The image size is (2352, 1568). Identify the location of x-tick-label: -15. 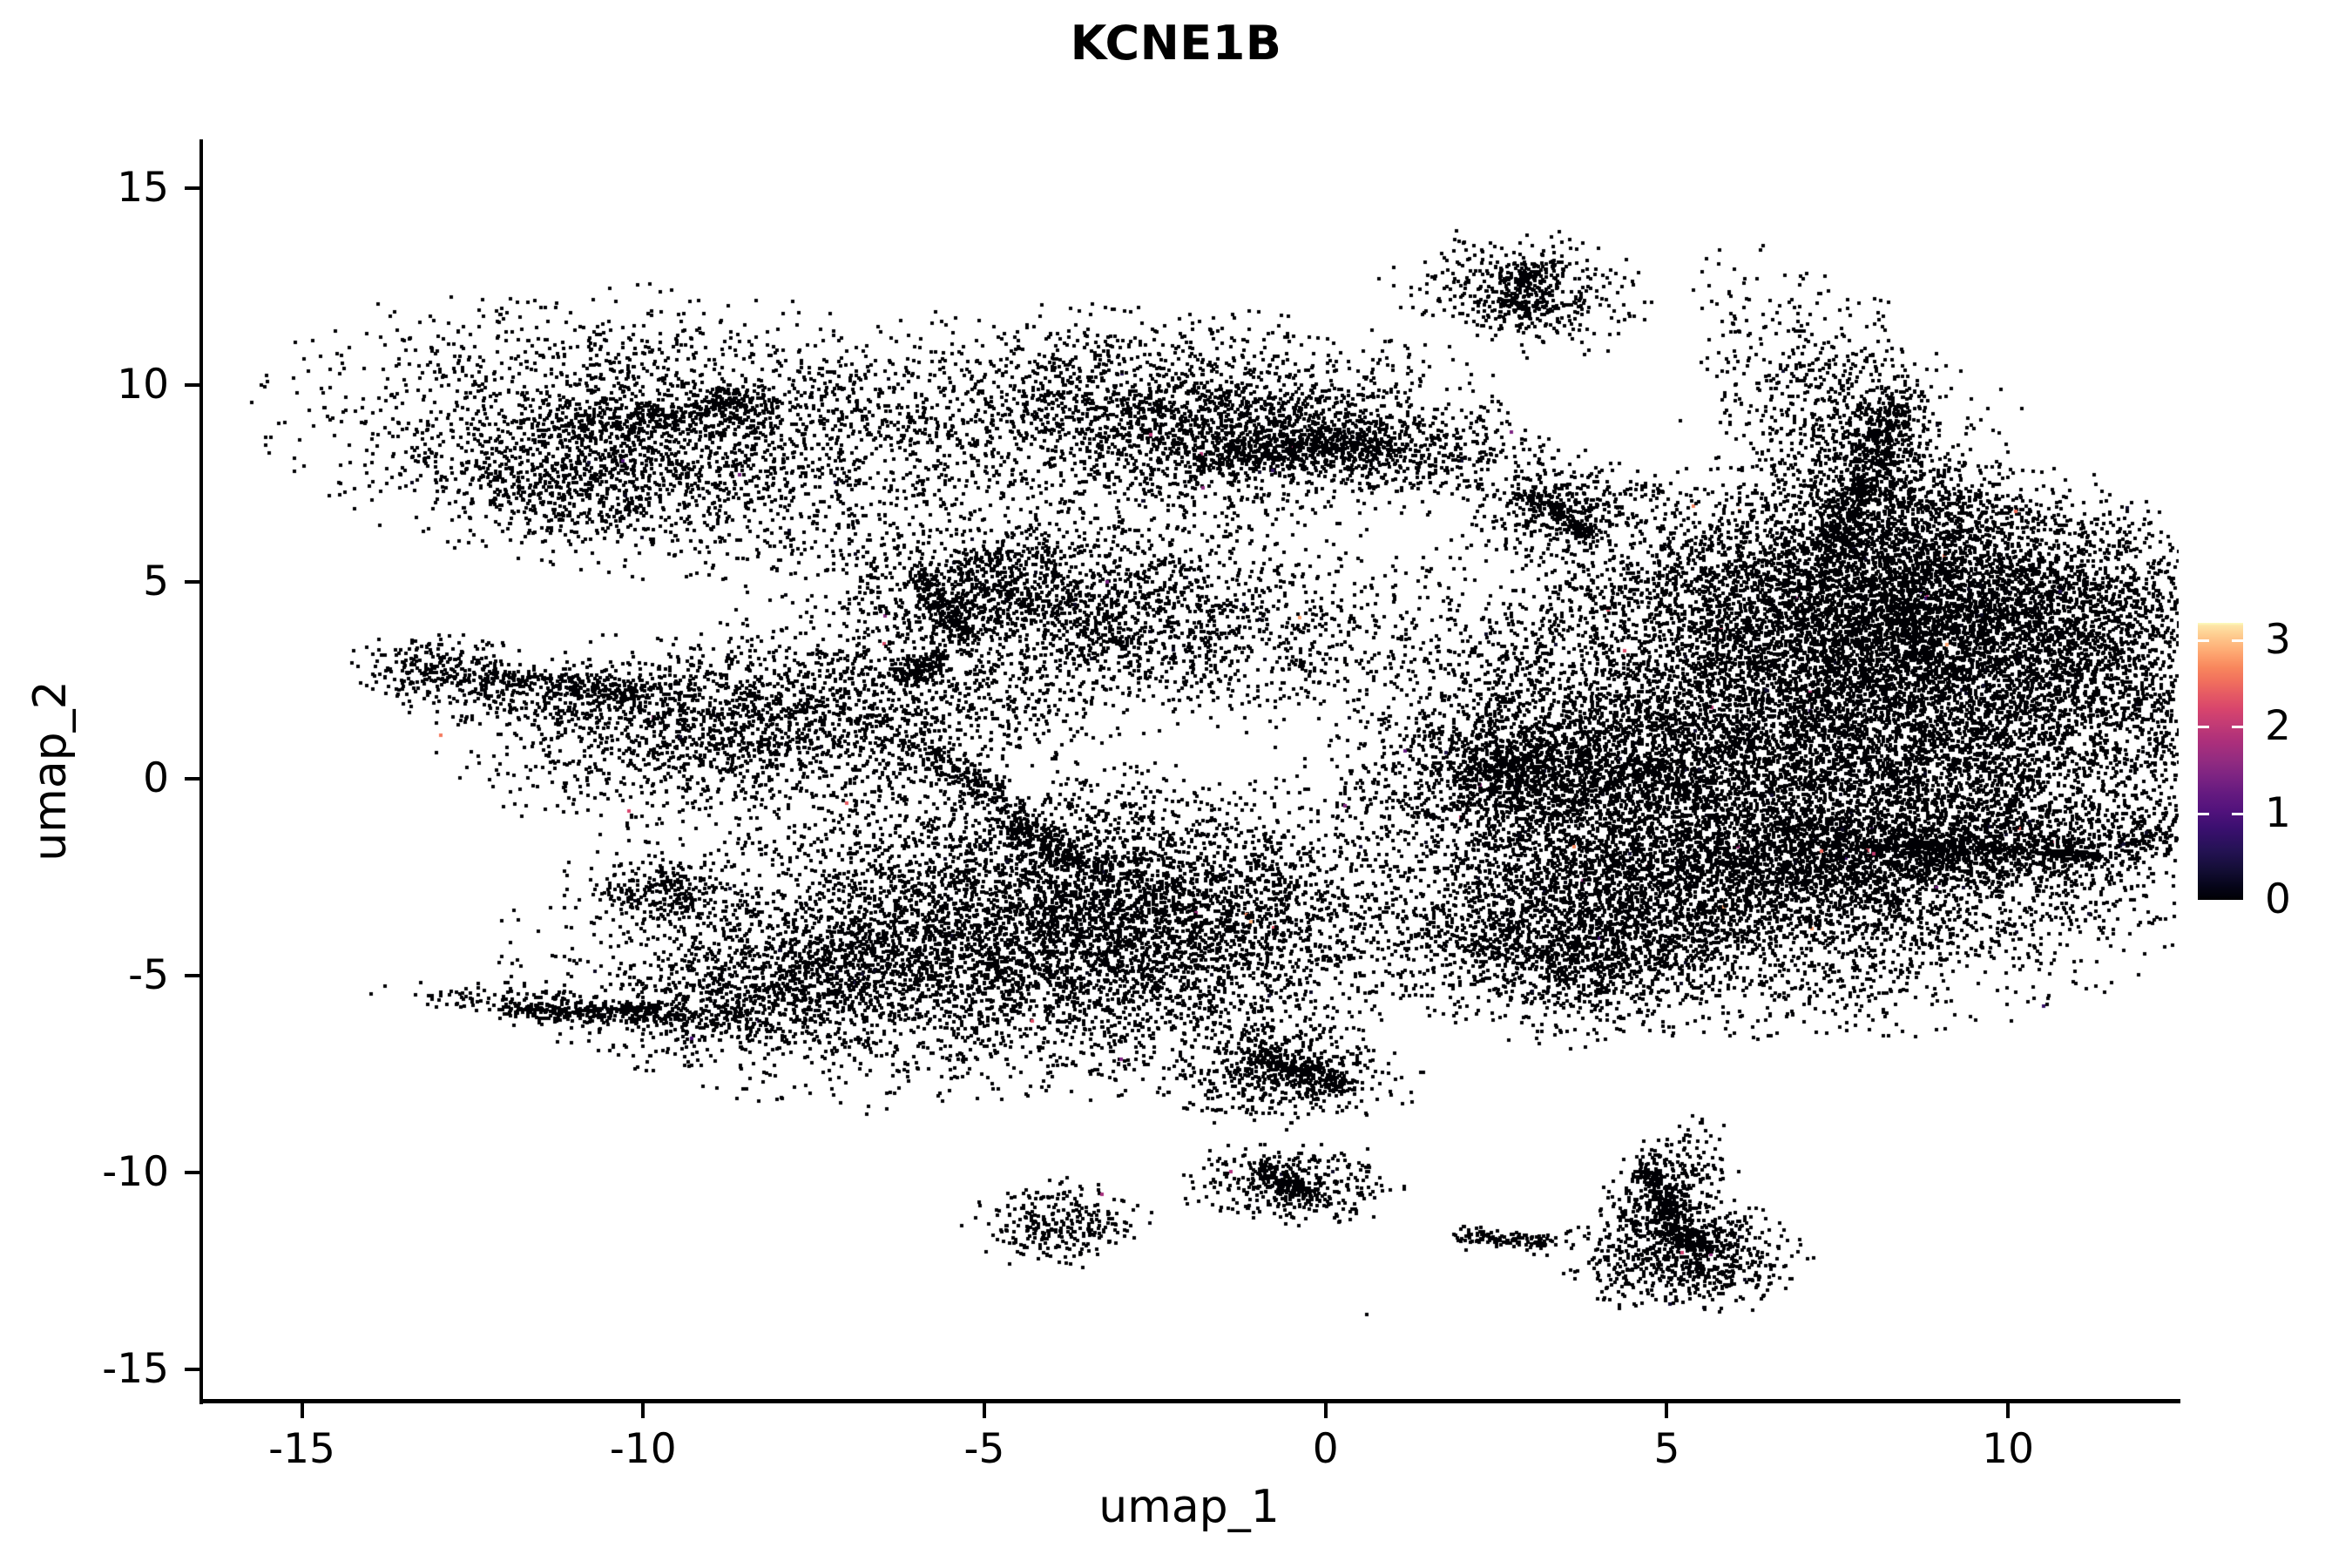
(302, 1449).